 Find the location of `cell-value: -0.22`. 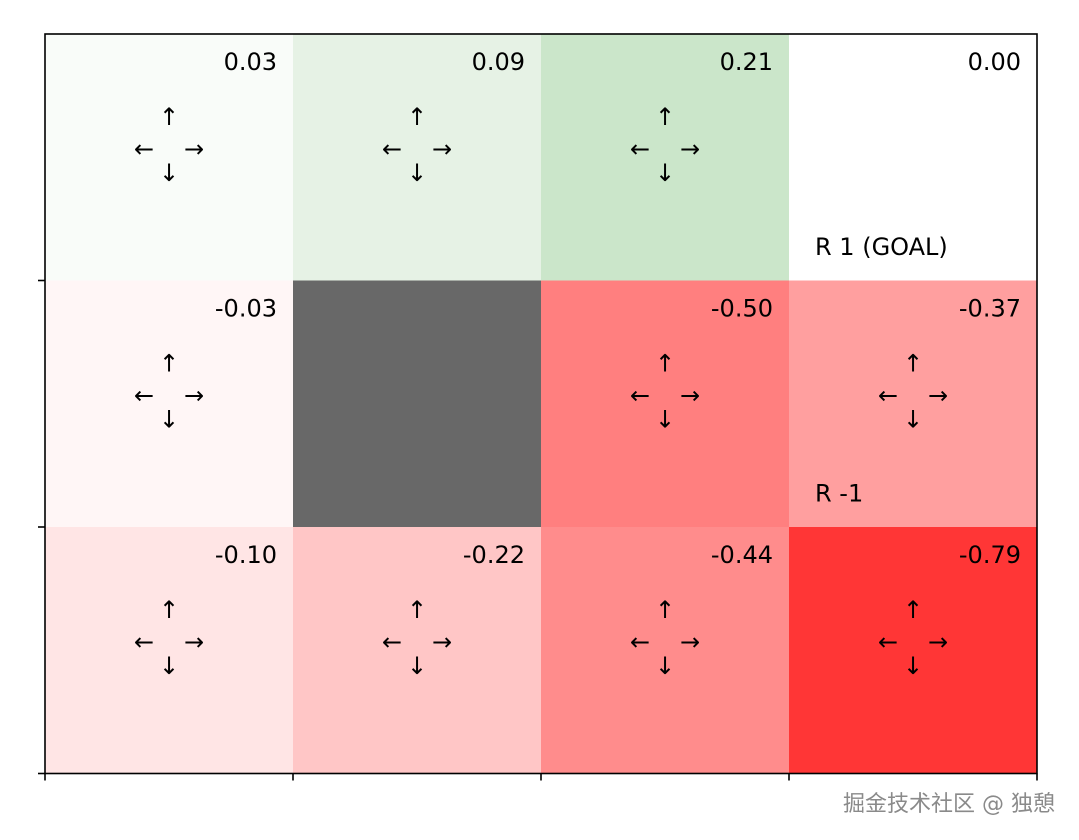

cell-value: -0.22 is located at coordinates (494, 555).